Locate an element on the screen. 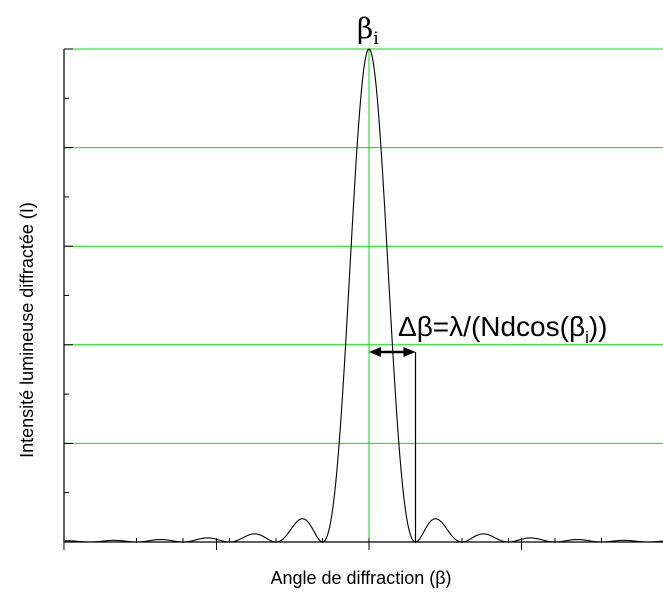  delta-beta-annotation: Δβ=λ/(Ndcos(βi)) is located at coordinates (503, 329).